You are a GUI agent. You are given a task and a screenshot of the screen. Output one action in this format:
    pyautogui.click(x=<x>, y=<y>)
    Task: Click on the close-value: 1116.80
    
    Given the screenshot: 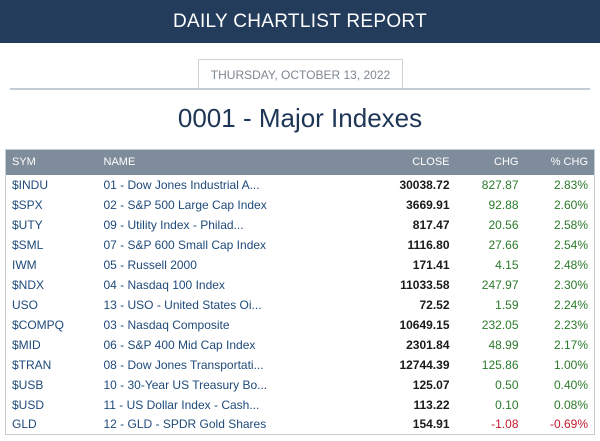 What is the action you would take?
    pyautogui.click(x=428, y=244)
    